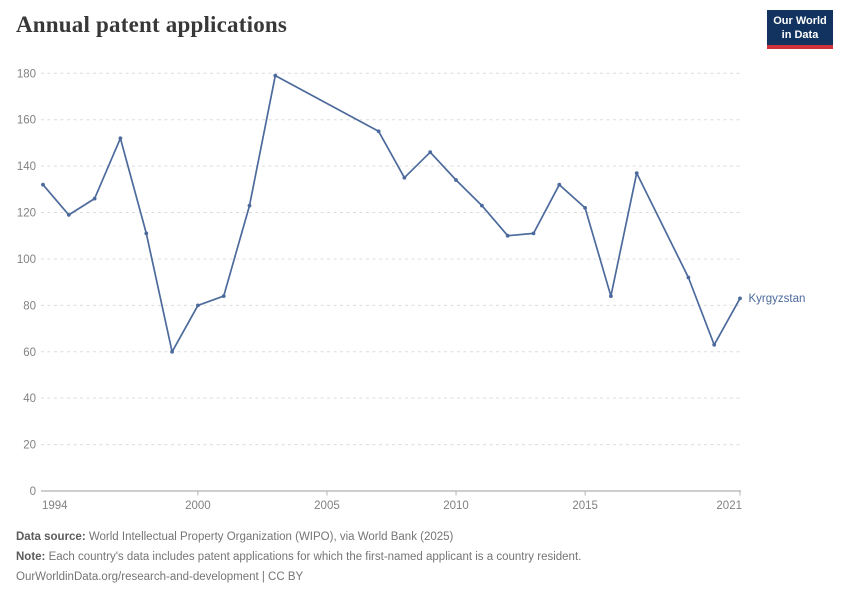  I want to click on data-point-2007, so click(378, 131).